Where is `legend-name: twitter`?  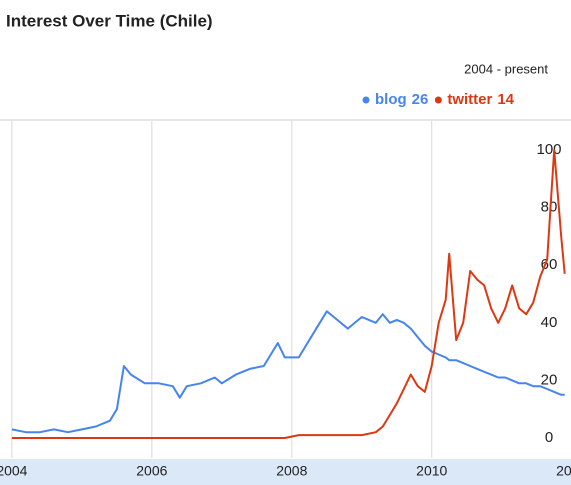
legend-name: twitter is located at coordinates (469, 99).